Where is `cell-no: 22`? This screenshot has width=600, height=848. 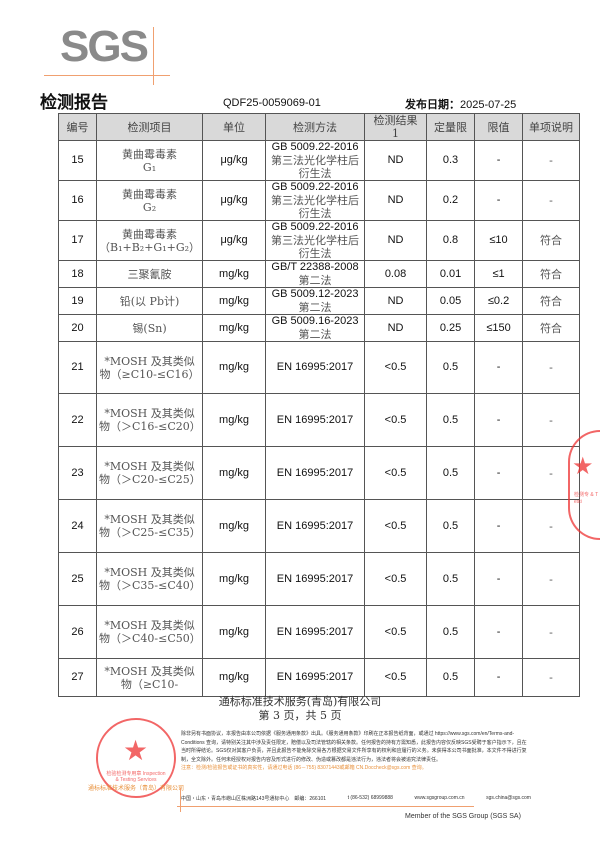
cell-no: 22 is located at coordinates (77, 420).